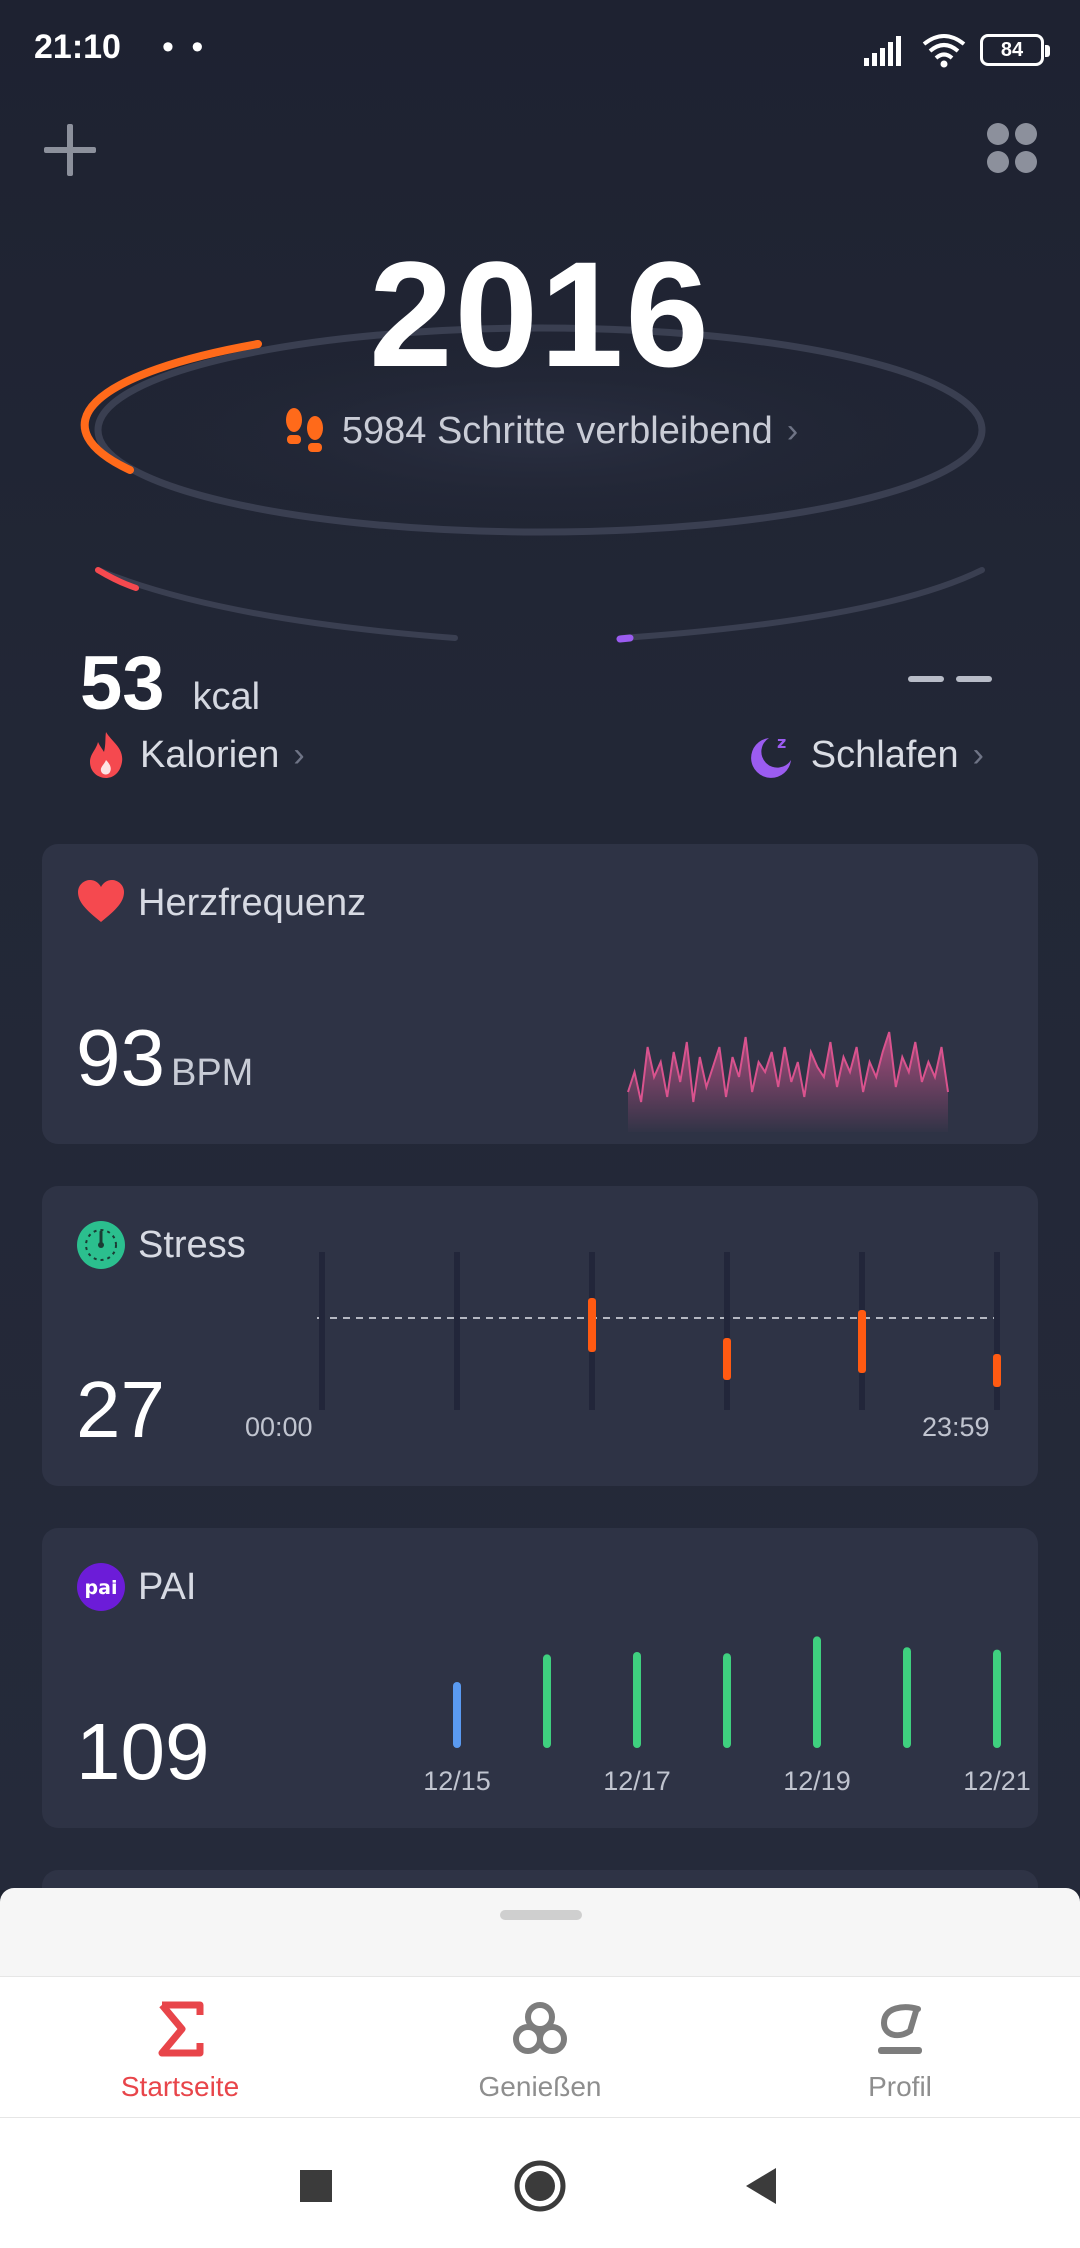  I want to click on calories-label: Kalorien, so click(210, 754).